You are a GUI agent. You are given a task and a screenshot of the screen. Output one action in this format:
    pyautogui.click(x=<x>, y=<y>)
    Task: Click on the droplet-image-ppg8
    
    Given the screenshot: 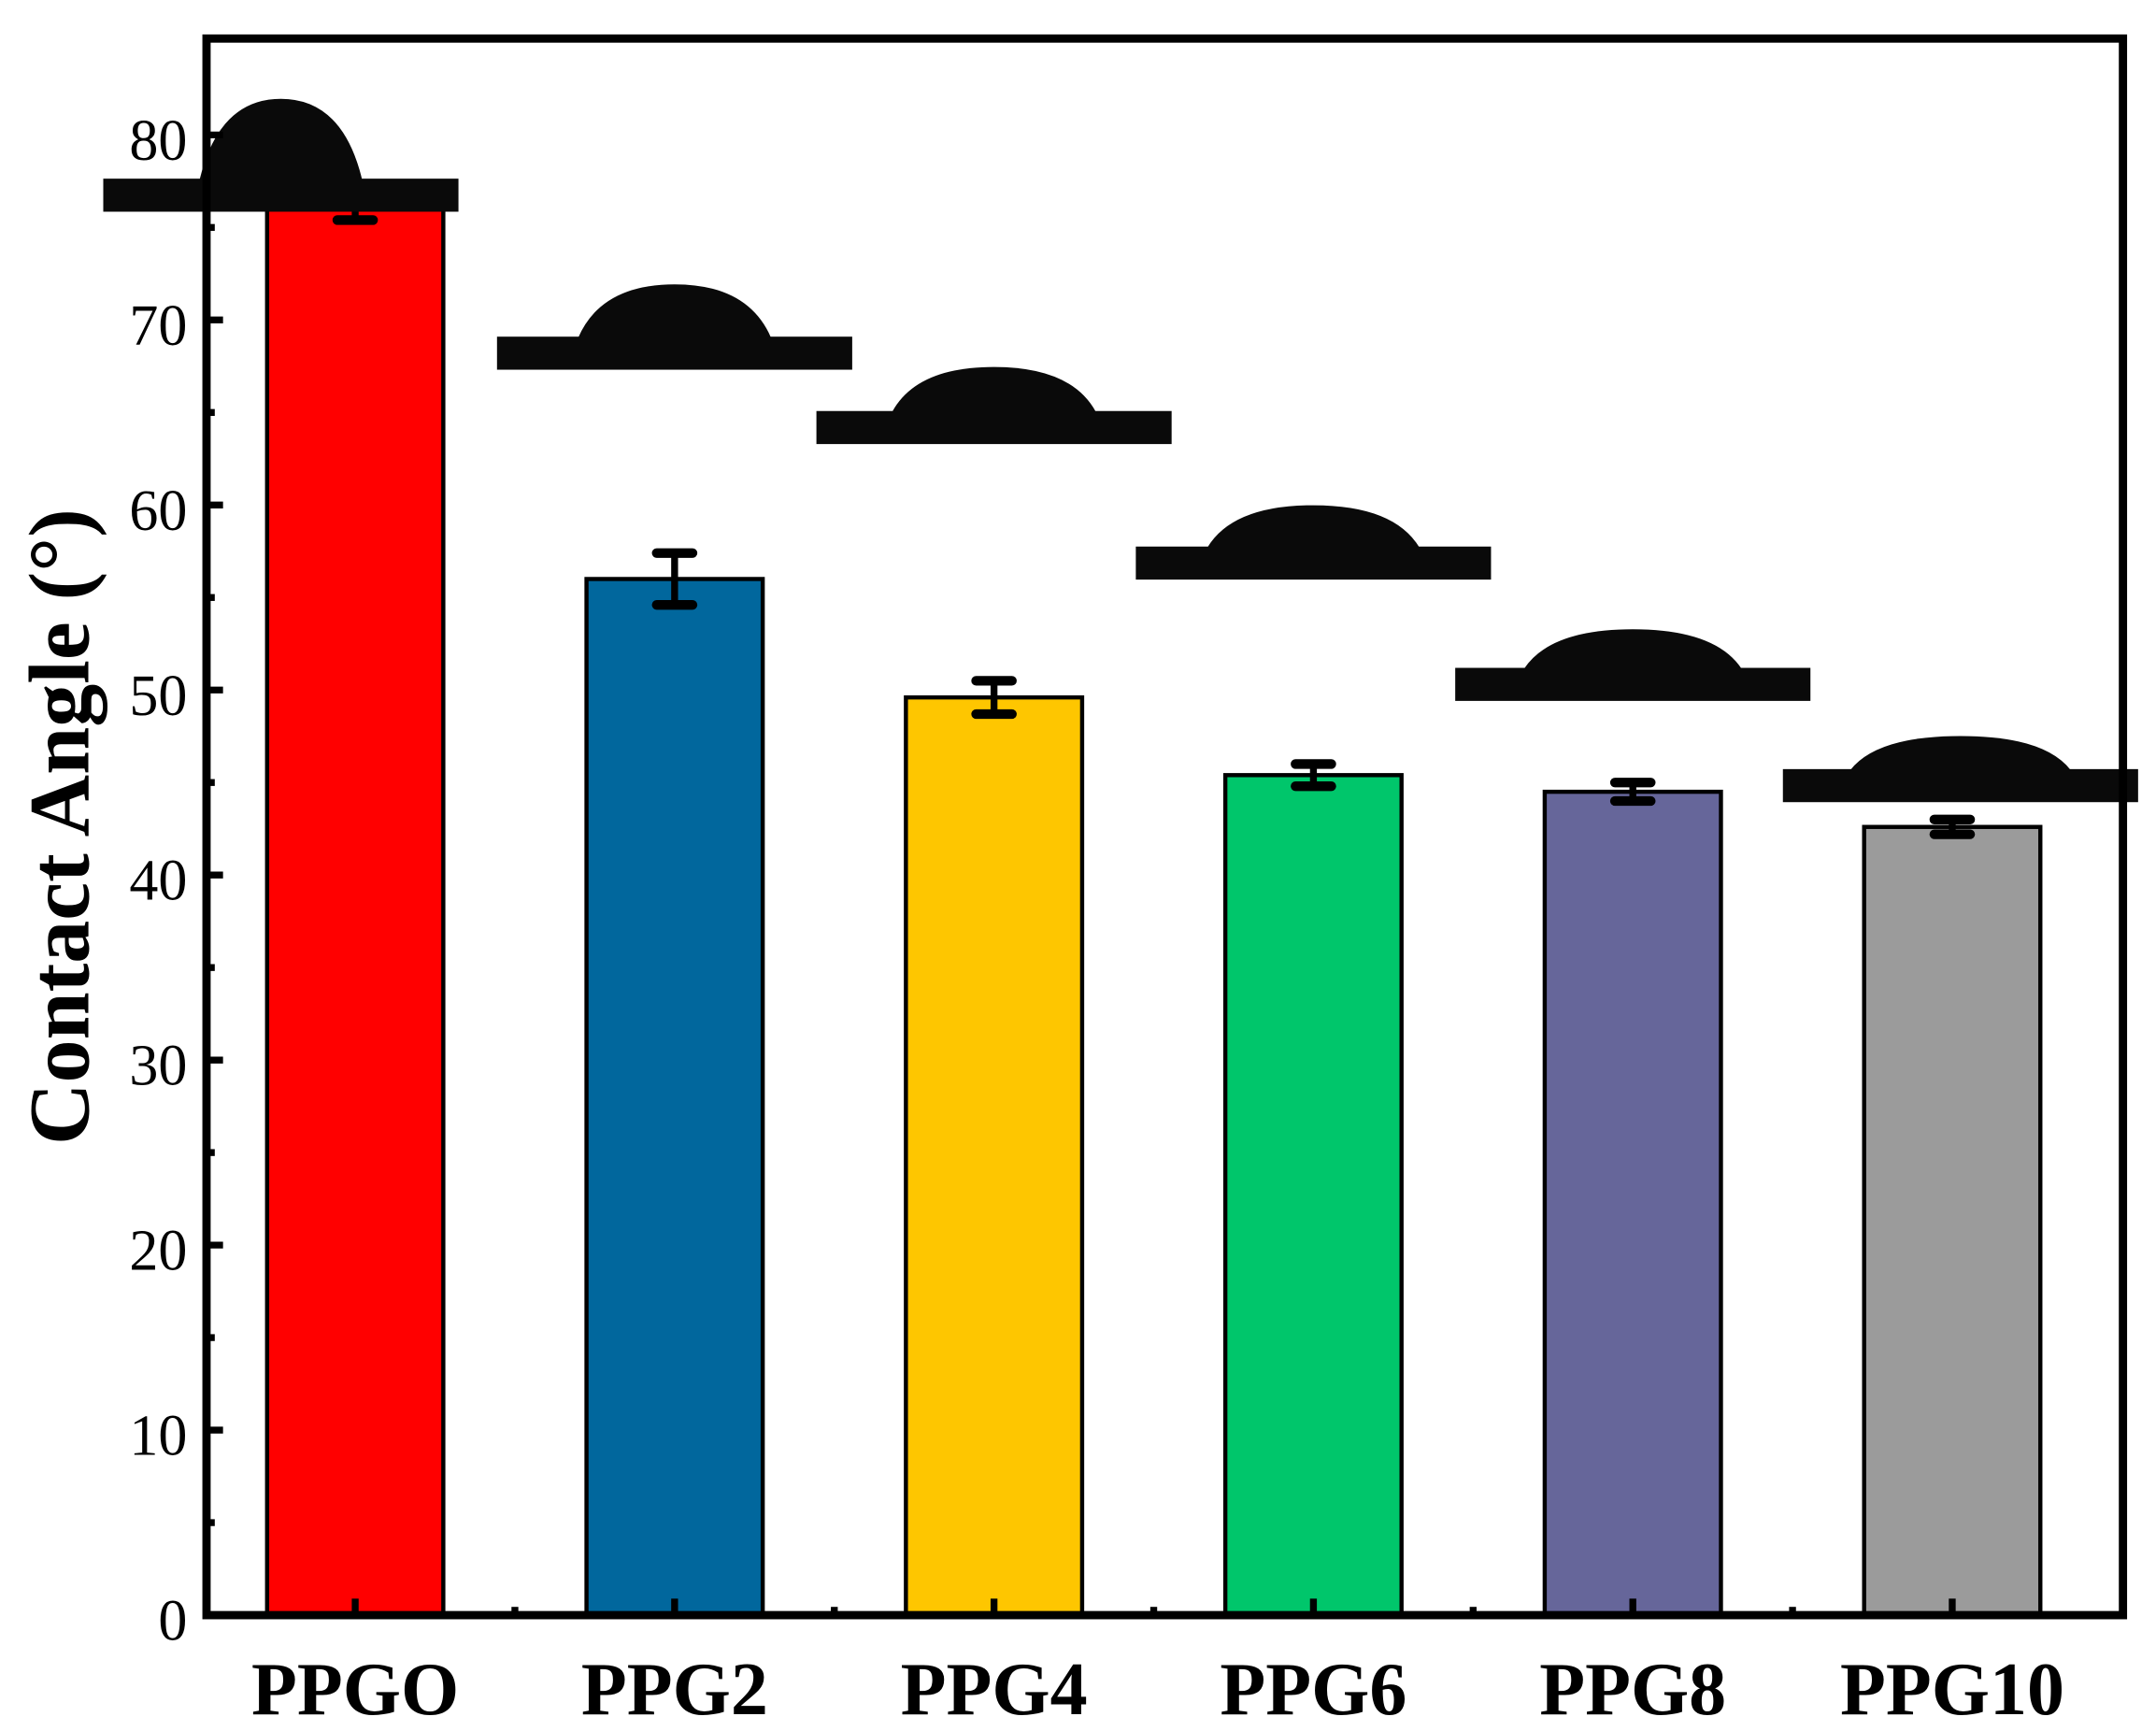 What is the action you would take?
    pyautogui.click(x=1633, y=665)
    